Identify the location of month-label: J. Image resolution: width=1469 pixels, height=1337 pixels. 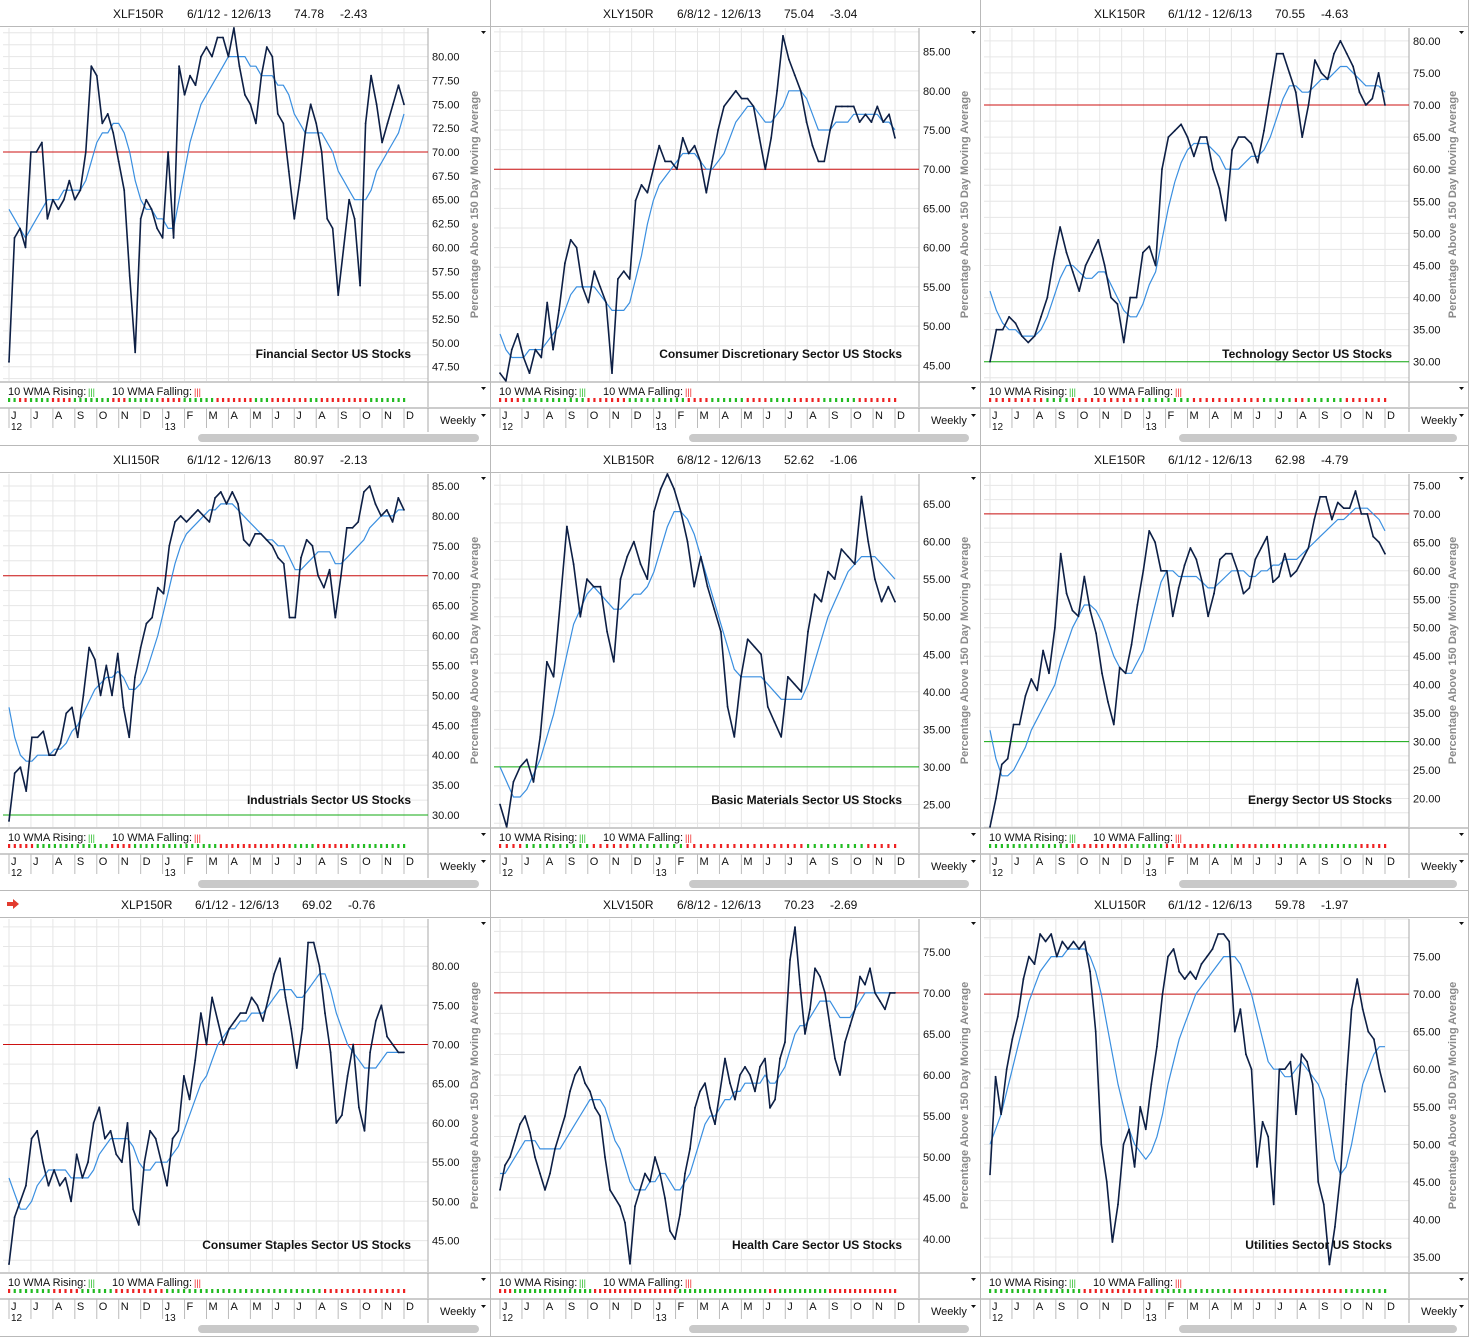
(1280, 1307).